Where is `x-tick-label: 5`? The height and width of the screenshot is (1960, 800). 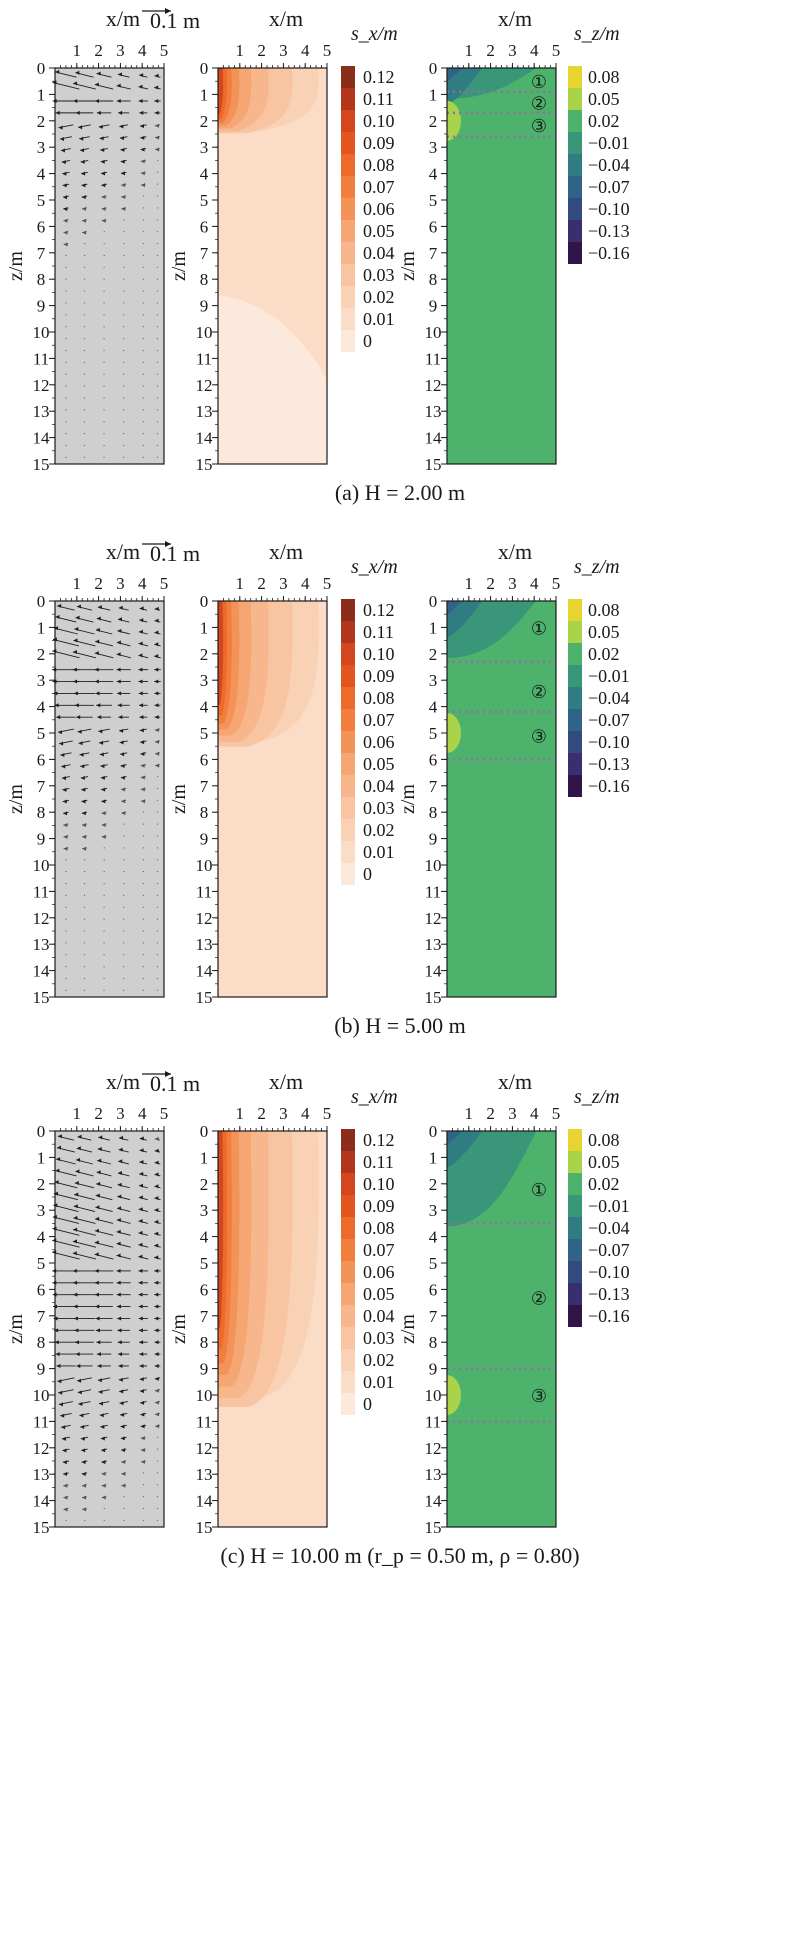 x-tick-label: 5 is located at coordinates (327, 583).